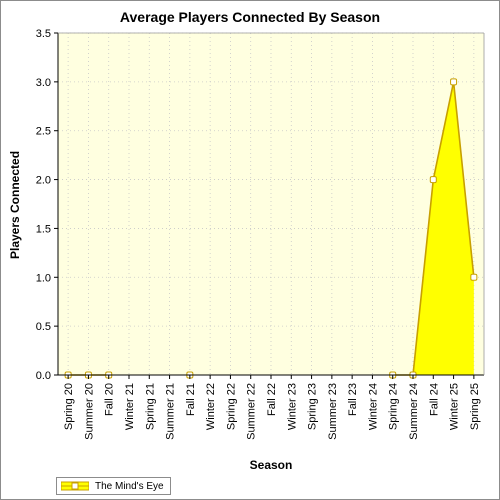 The width and height of the screenshot is (500, 500). What do you see at coordinates (43, 181) in the screenshot?
I see `y-tick-label: 2.0` at bounding box center [43, 181].